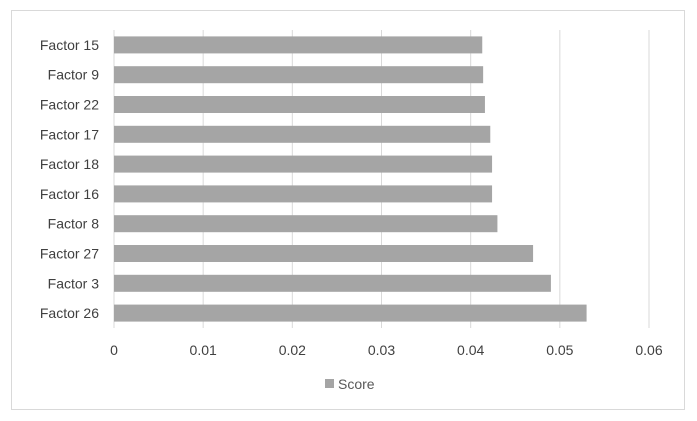  What do you see at coordinates (648, 350) in the screenshot?
I see `x-tick-label: 0.06` at bounding box center [648, 350].